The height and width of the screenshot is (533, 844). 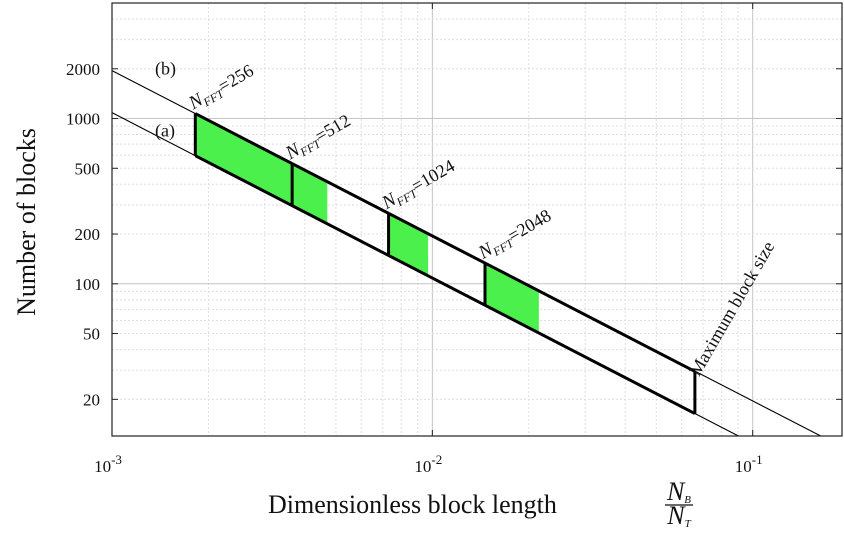 I want to click on x-tick-label: 10⁻¹, so click(x=749, y=464).